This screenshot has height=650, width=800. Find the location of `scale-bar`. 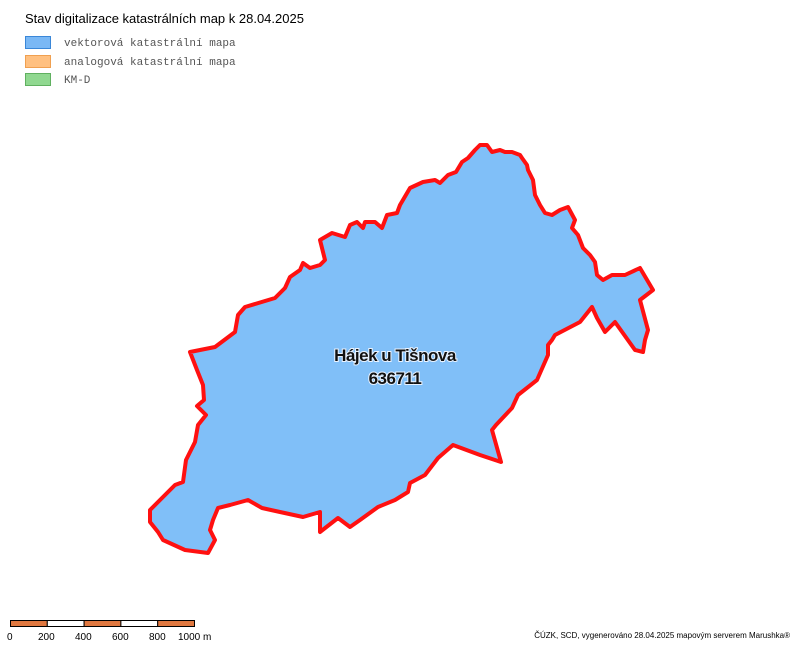

scale-bar is located at coordinates (102, 623).